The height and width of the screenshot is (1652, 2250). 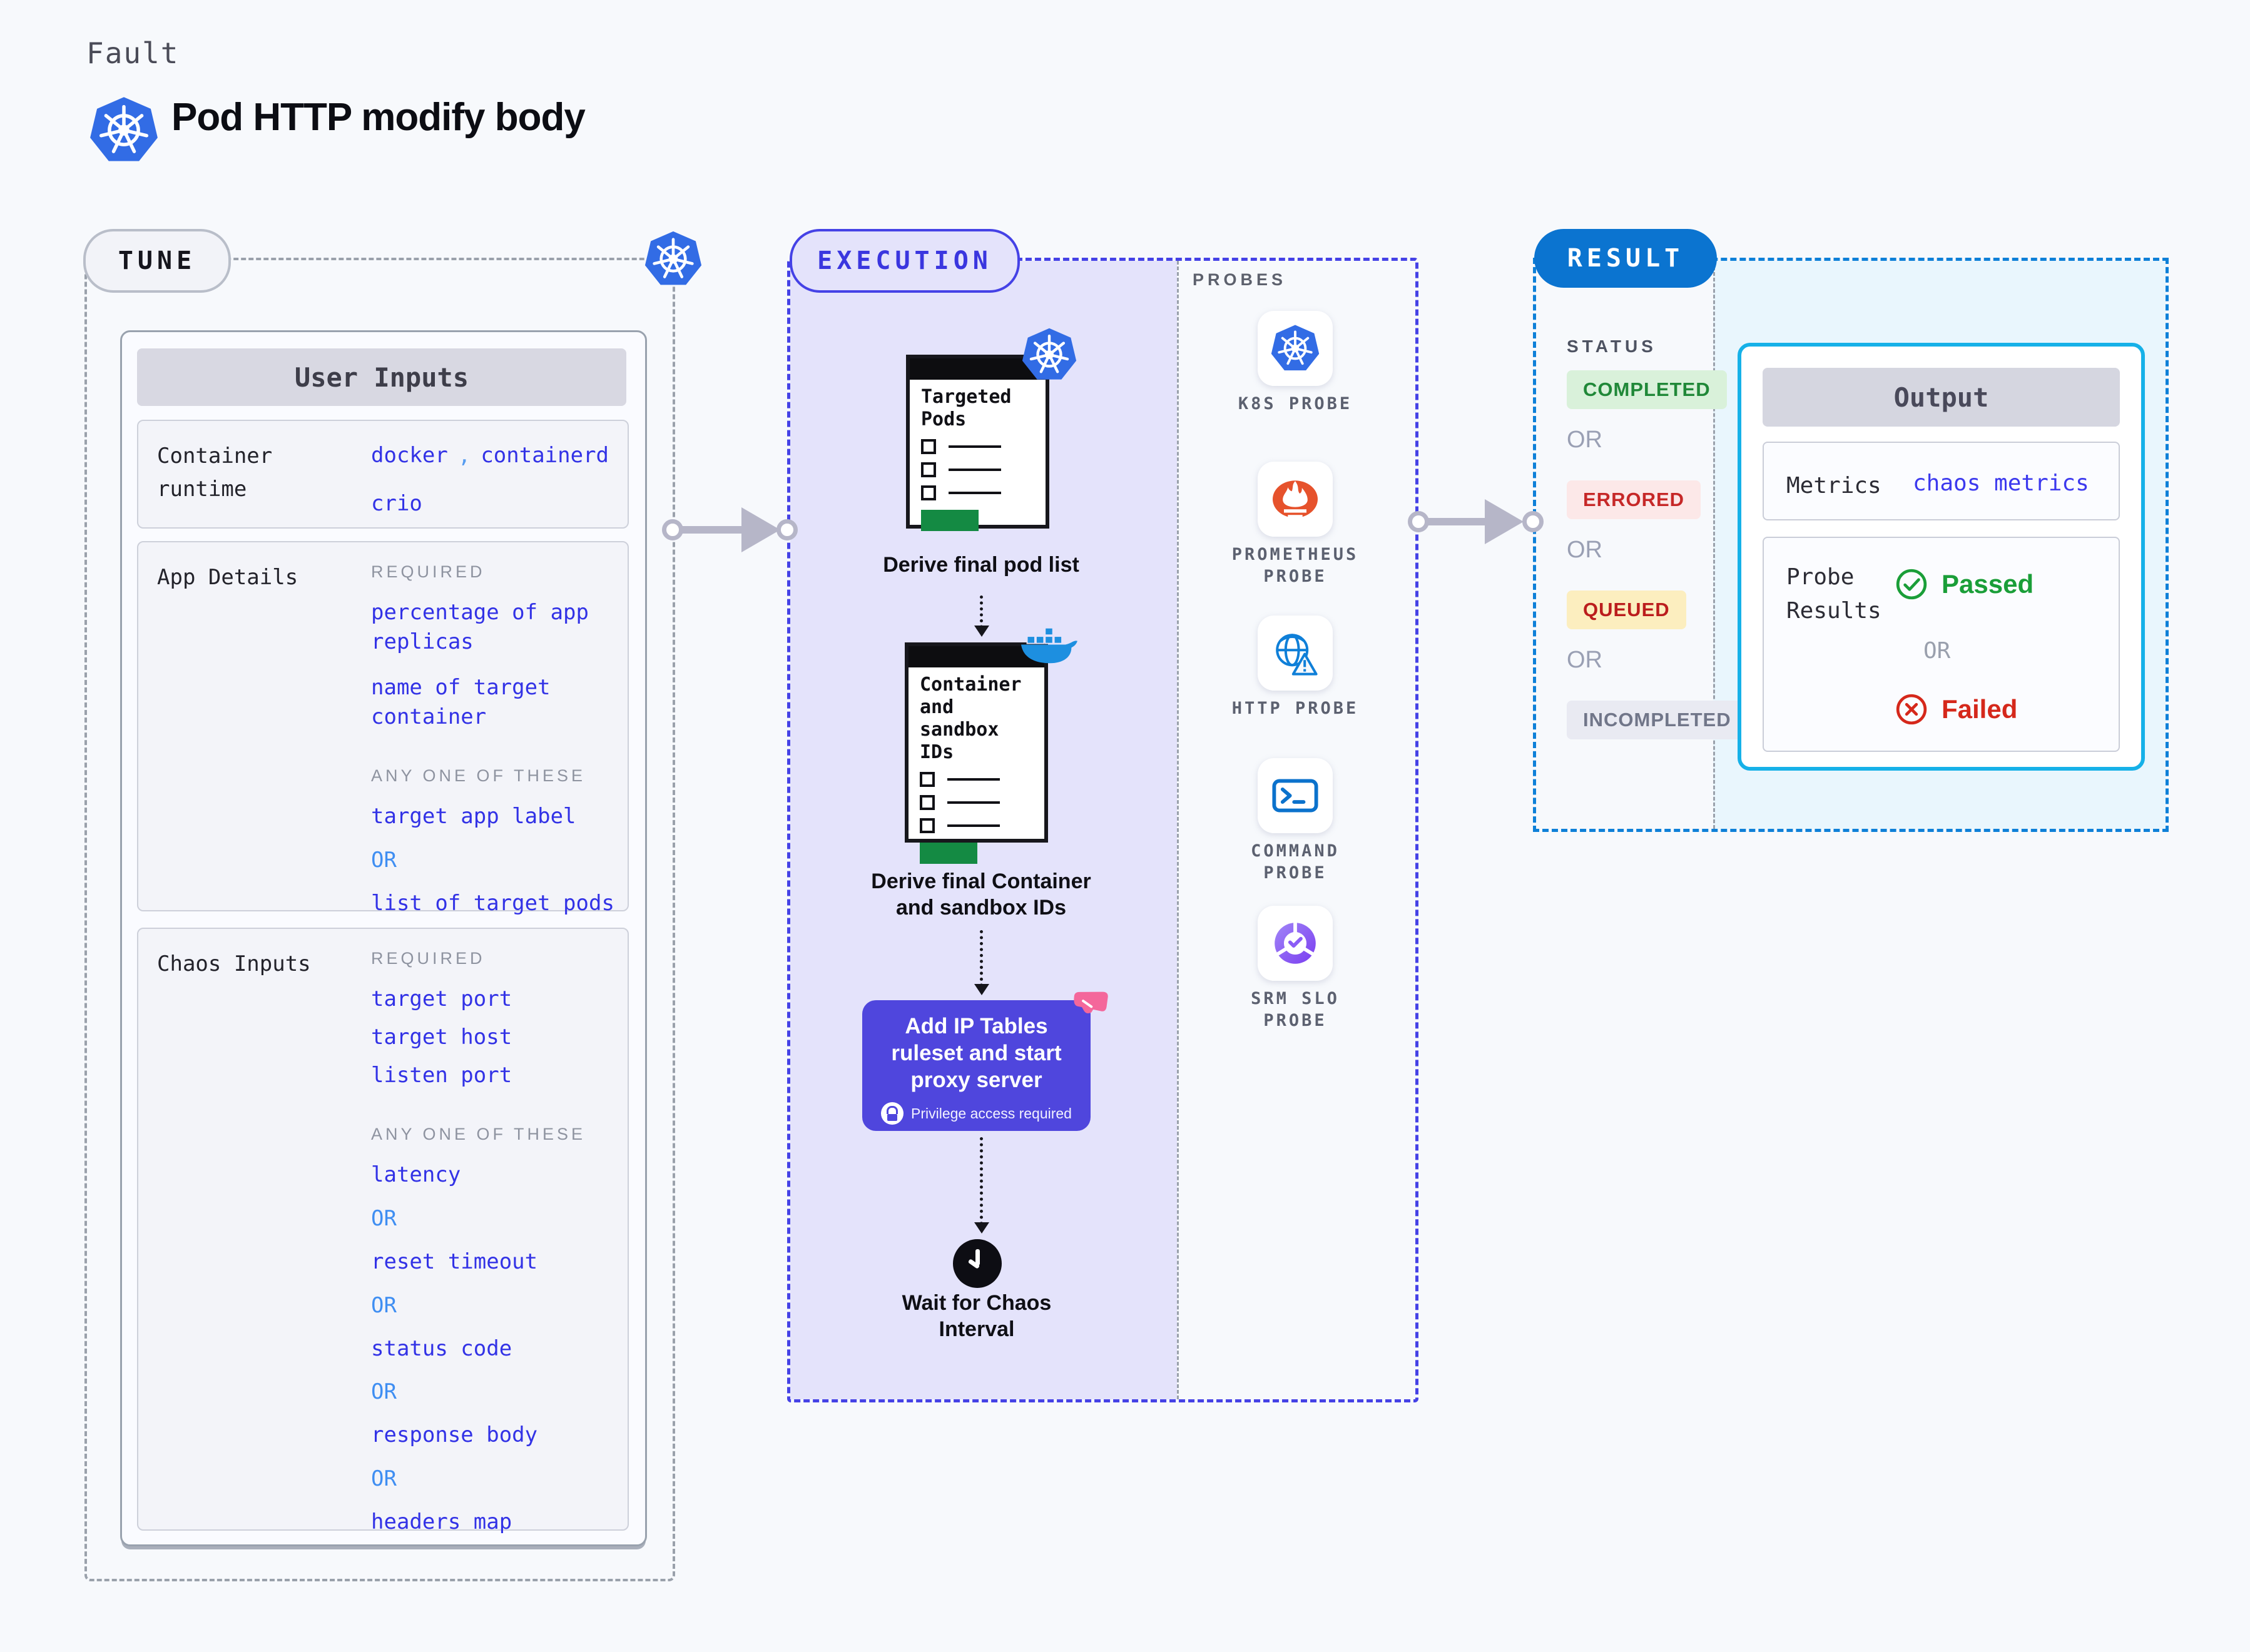 What do you see at coordinates (1295, 708) in the screenshot?
I see `probe-label: HTTP PROBE` at bounding box center [1295, 708].